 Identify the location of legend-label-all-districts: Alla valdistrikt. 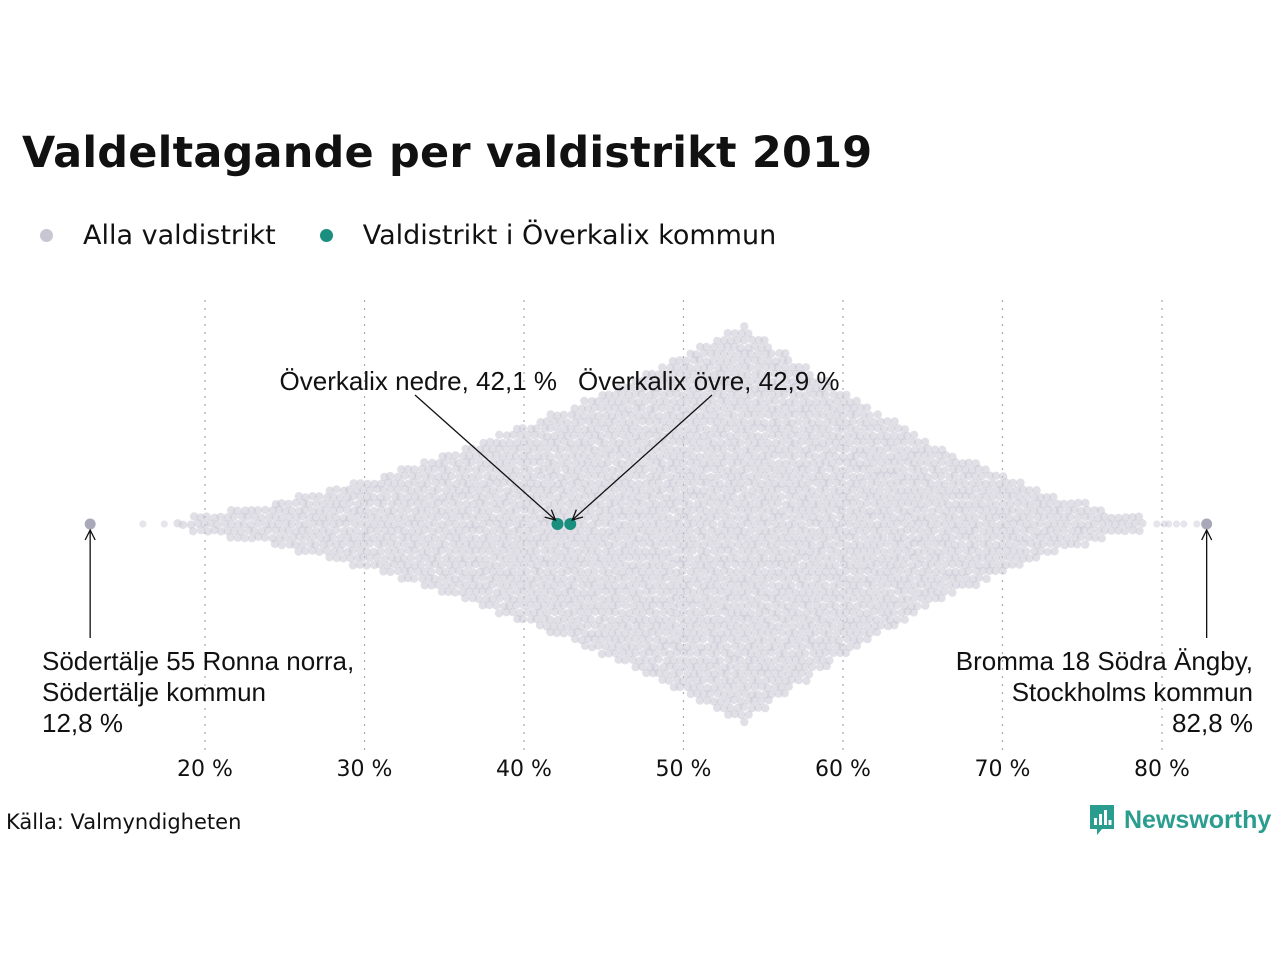
(179, 235).